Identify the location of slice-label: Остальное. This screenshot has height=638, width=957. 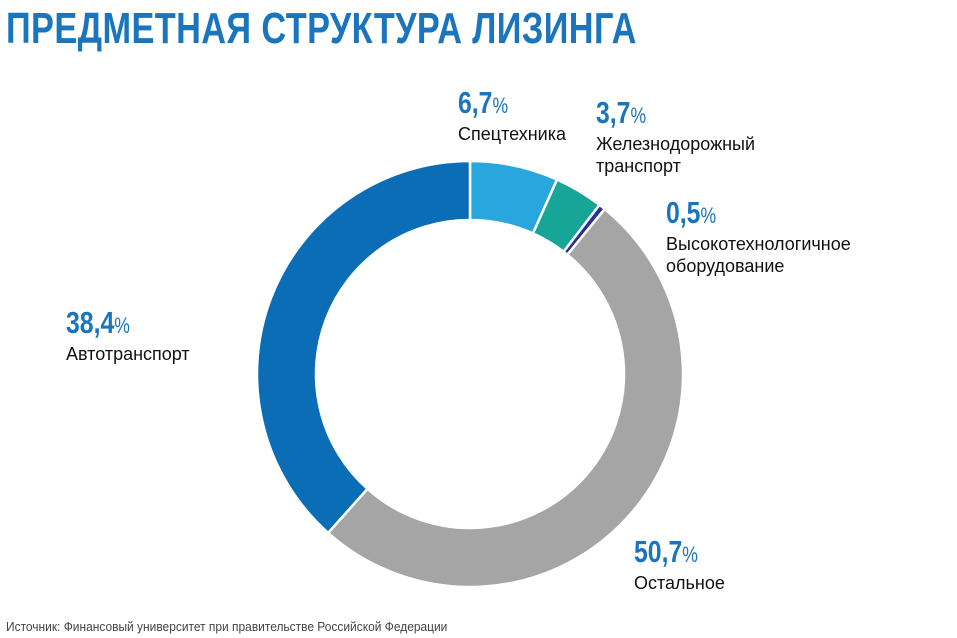
(679, 583).